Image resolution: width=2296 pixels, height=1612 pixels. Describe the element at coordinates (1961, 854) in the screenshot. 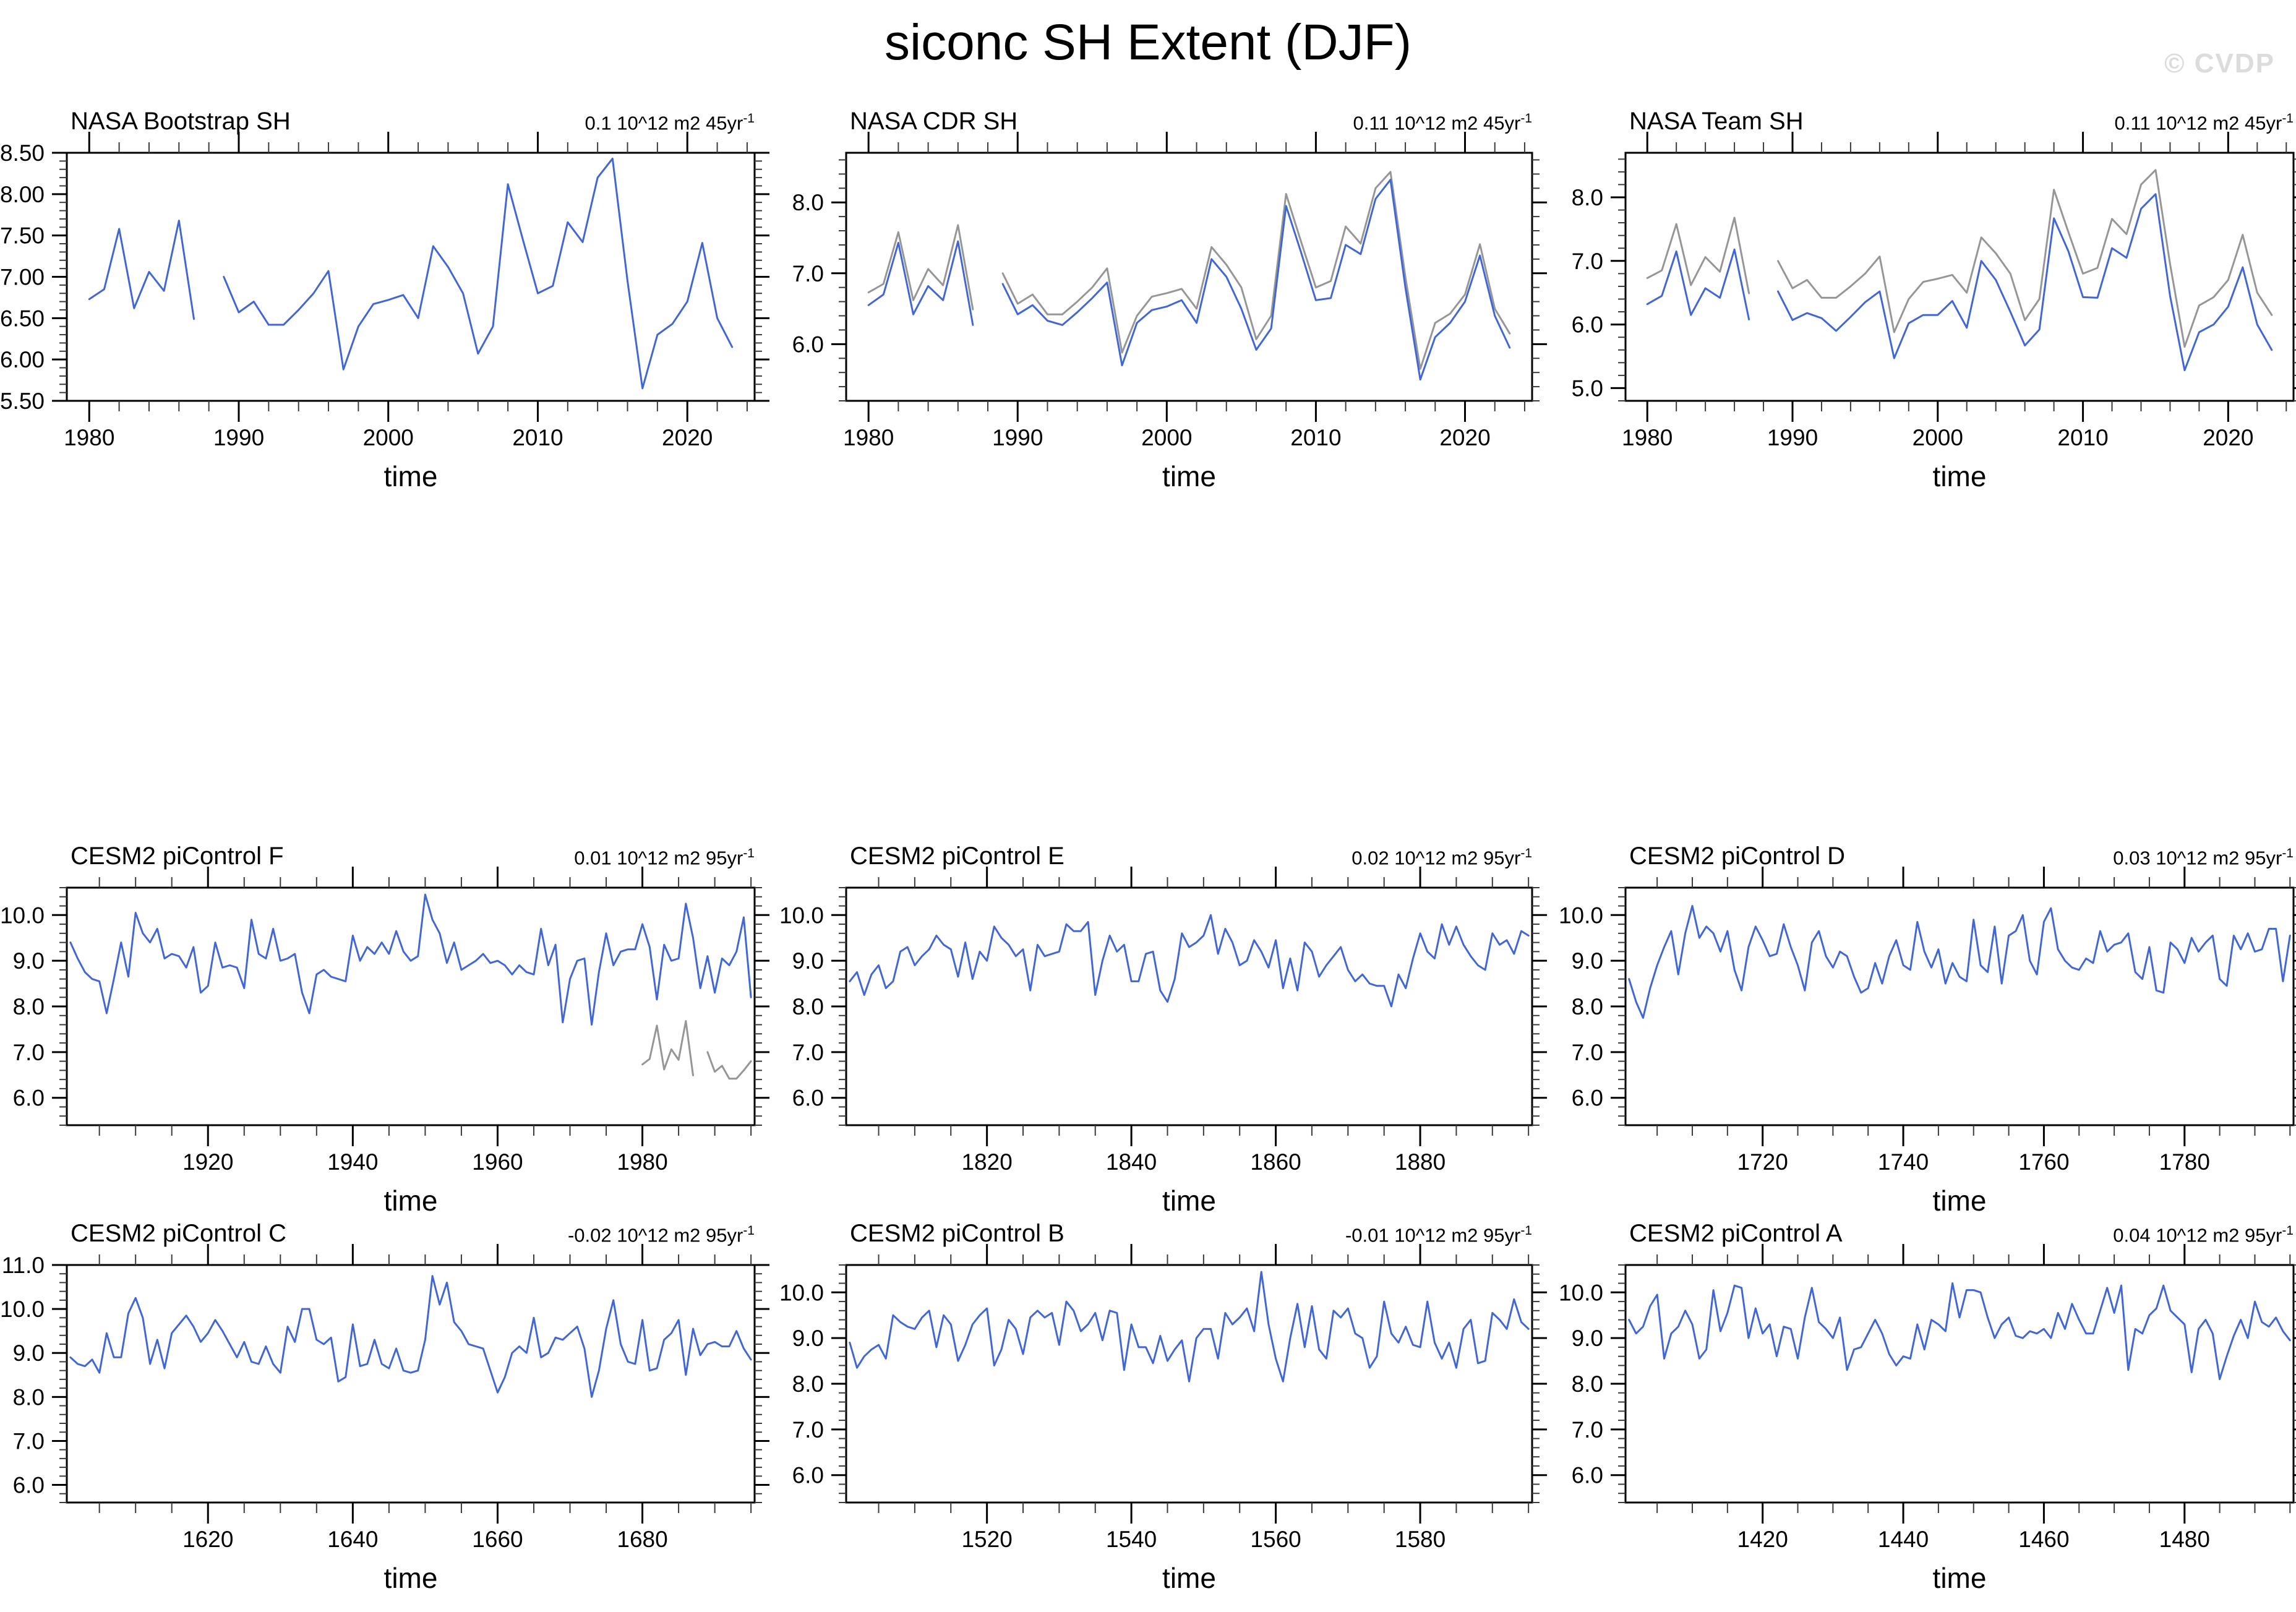

I see `panel-header-picontrol-d: CESM2 piControl D 0.03 10^12 m2 95yr-1` at that location.